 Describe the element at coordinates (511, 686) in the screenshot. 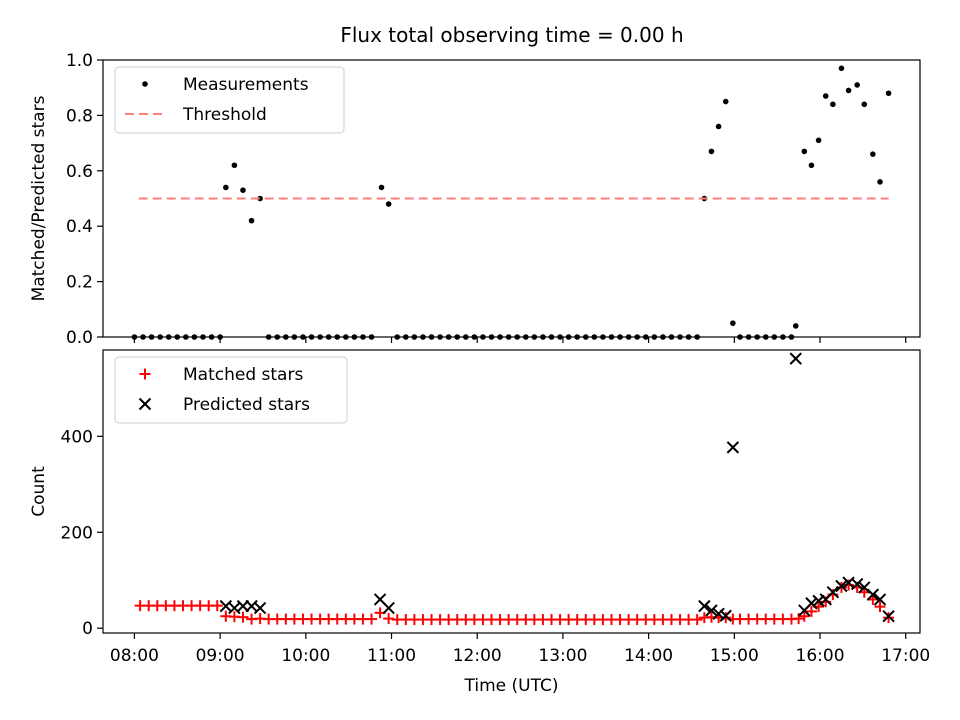

I see `xlabel: Time (UTC)` at that location.